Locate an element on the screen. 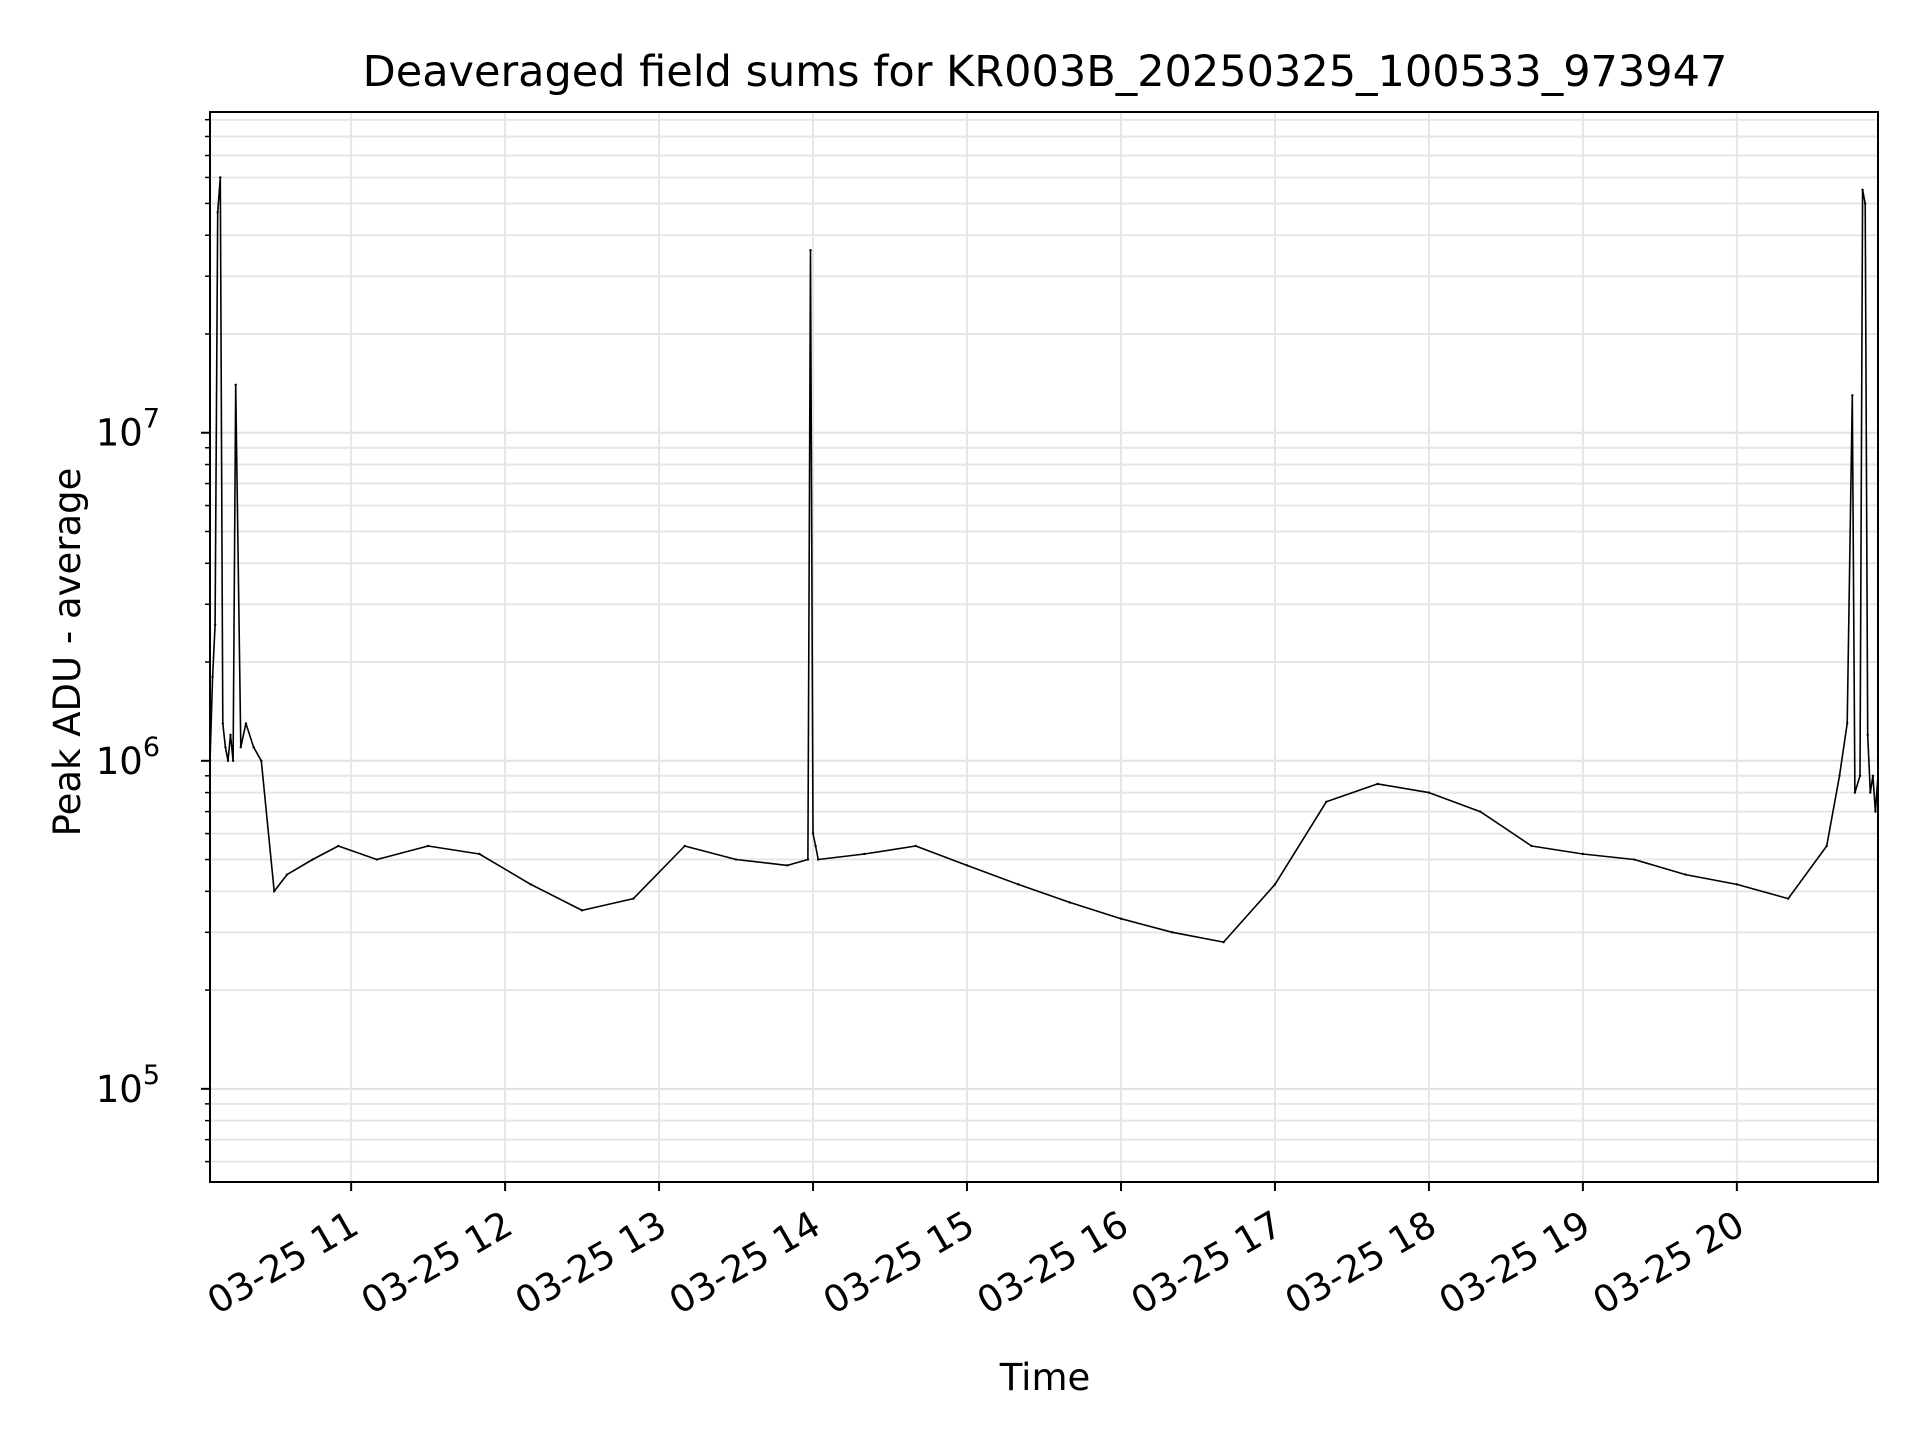  y-tick-label: 107 is located at coordinates (128, 429).